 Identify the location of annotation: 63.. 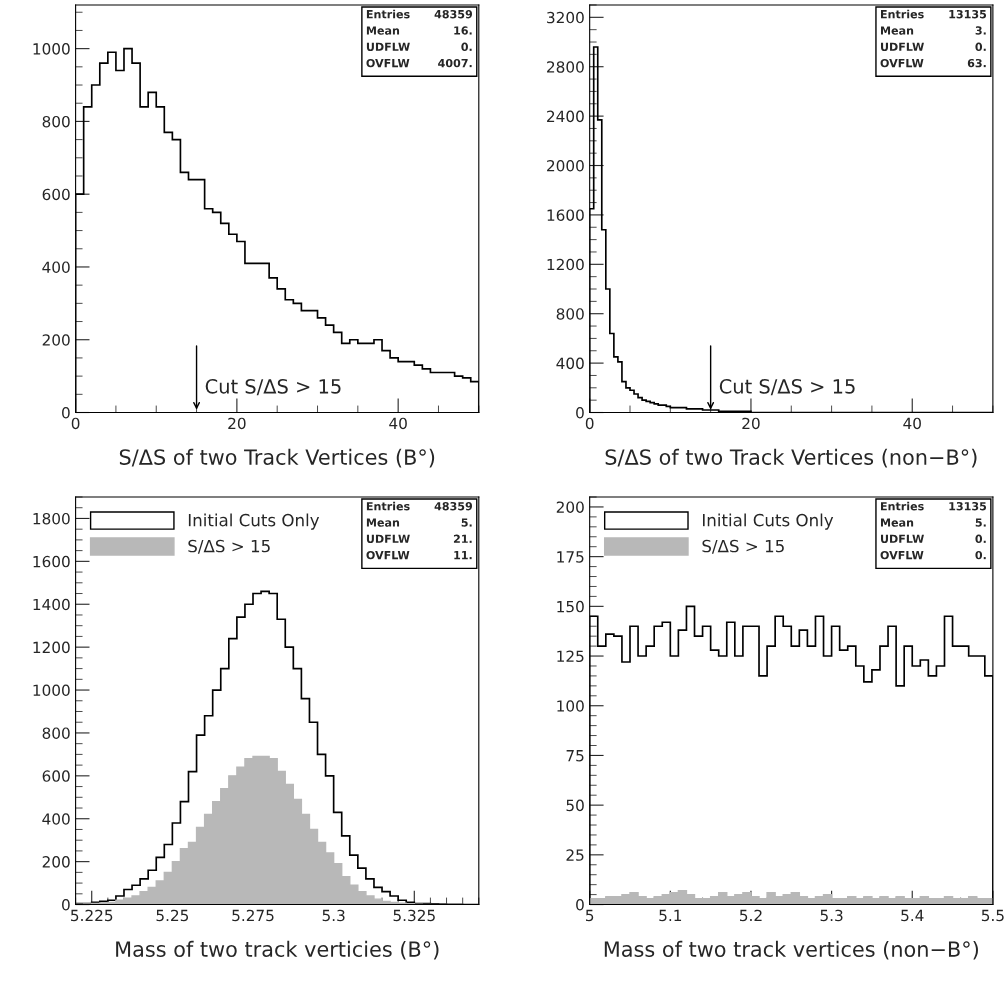
(976, 63).